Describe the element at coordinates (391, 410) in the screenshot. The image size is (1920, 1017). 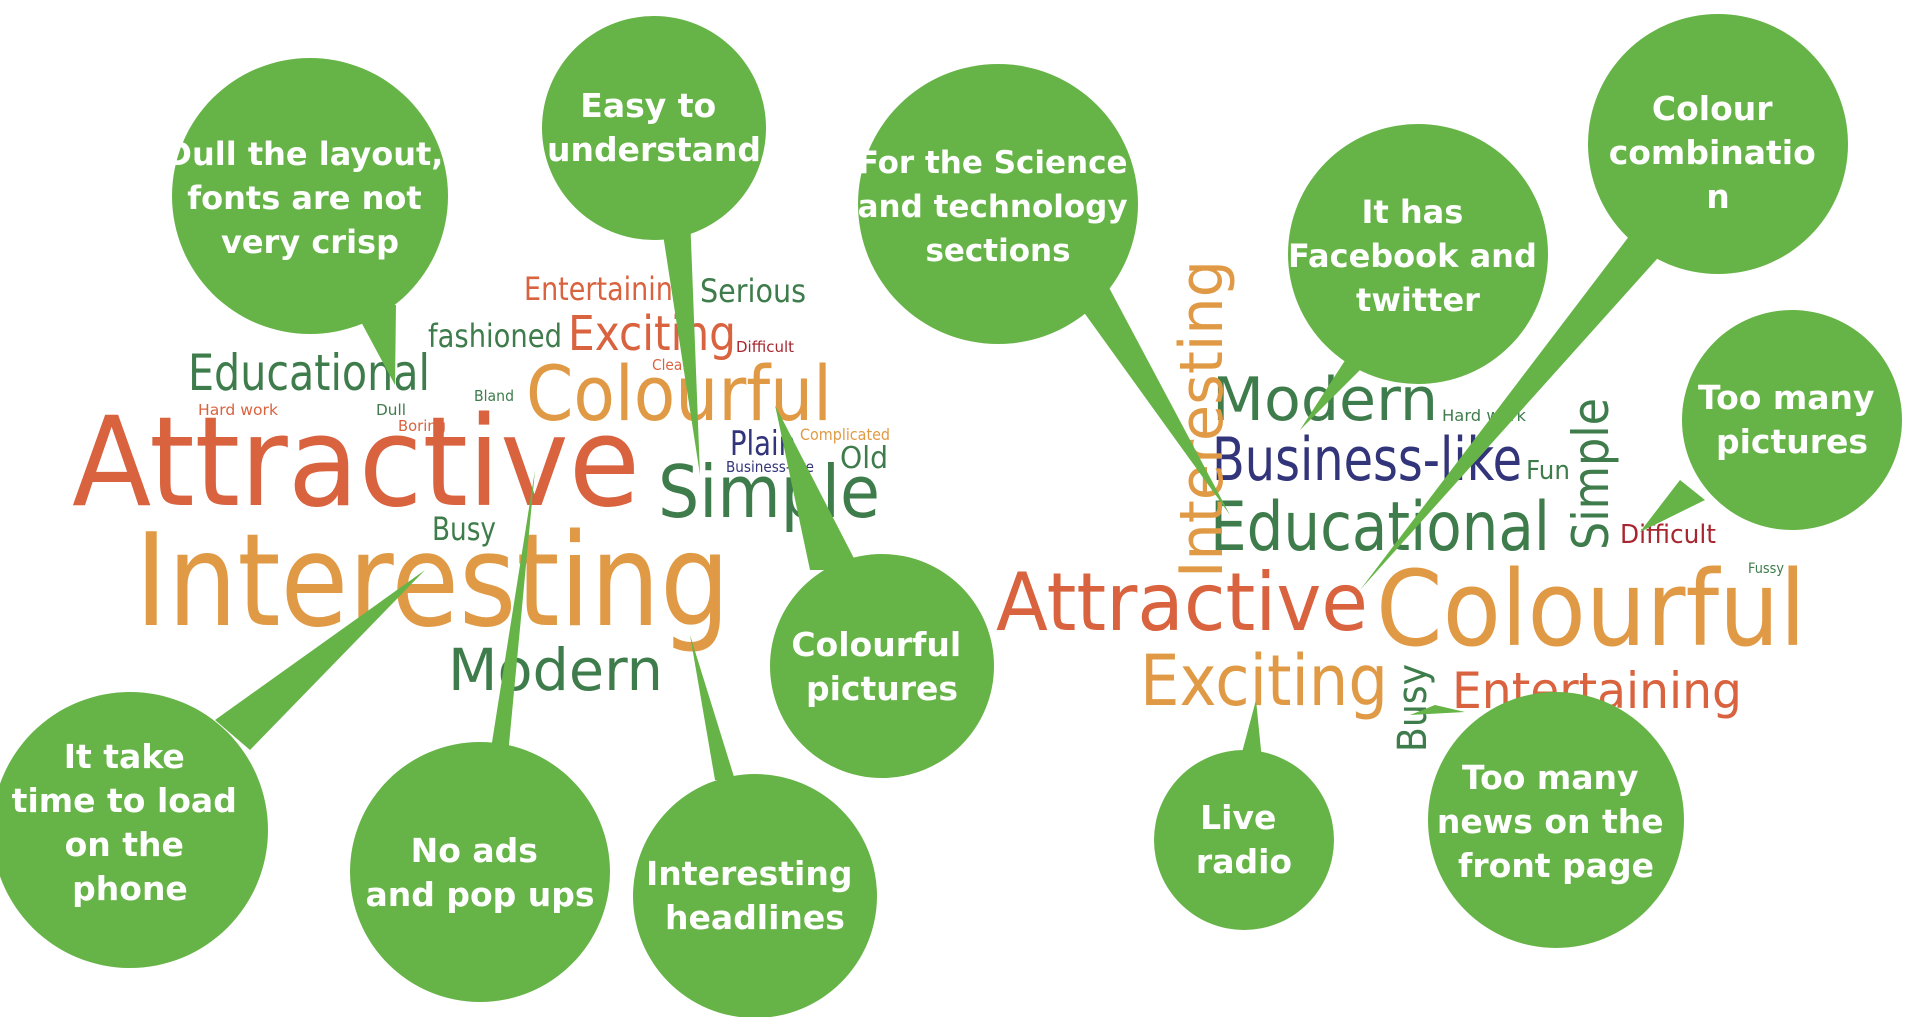
I see `left-word-dull: Dull` at that location.